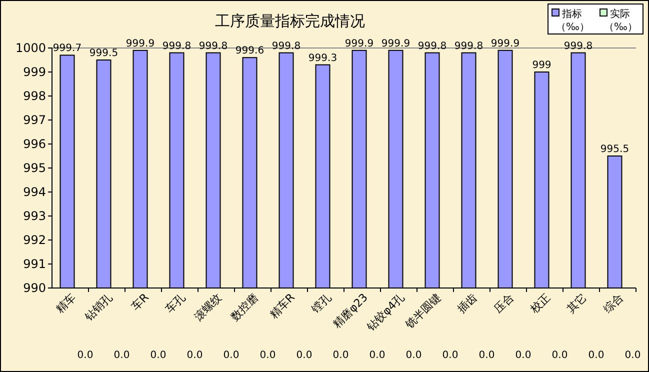 Image resolution: width=649 pixels, height=372 pixels. Describe the element at coordinates (542, 65) in the screenshot. I see `data-label: 999` at that location.